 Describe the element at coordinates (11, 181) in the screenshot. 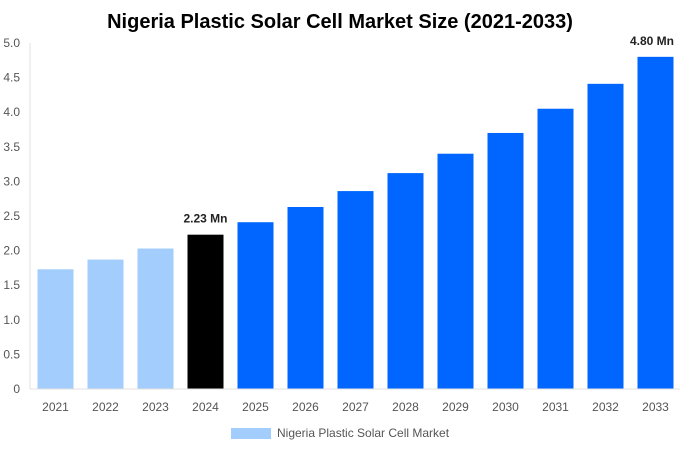

I see `y-tick-label: 3.0` at that location.